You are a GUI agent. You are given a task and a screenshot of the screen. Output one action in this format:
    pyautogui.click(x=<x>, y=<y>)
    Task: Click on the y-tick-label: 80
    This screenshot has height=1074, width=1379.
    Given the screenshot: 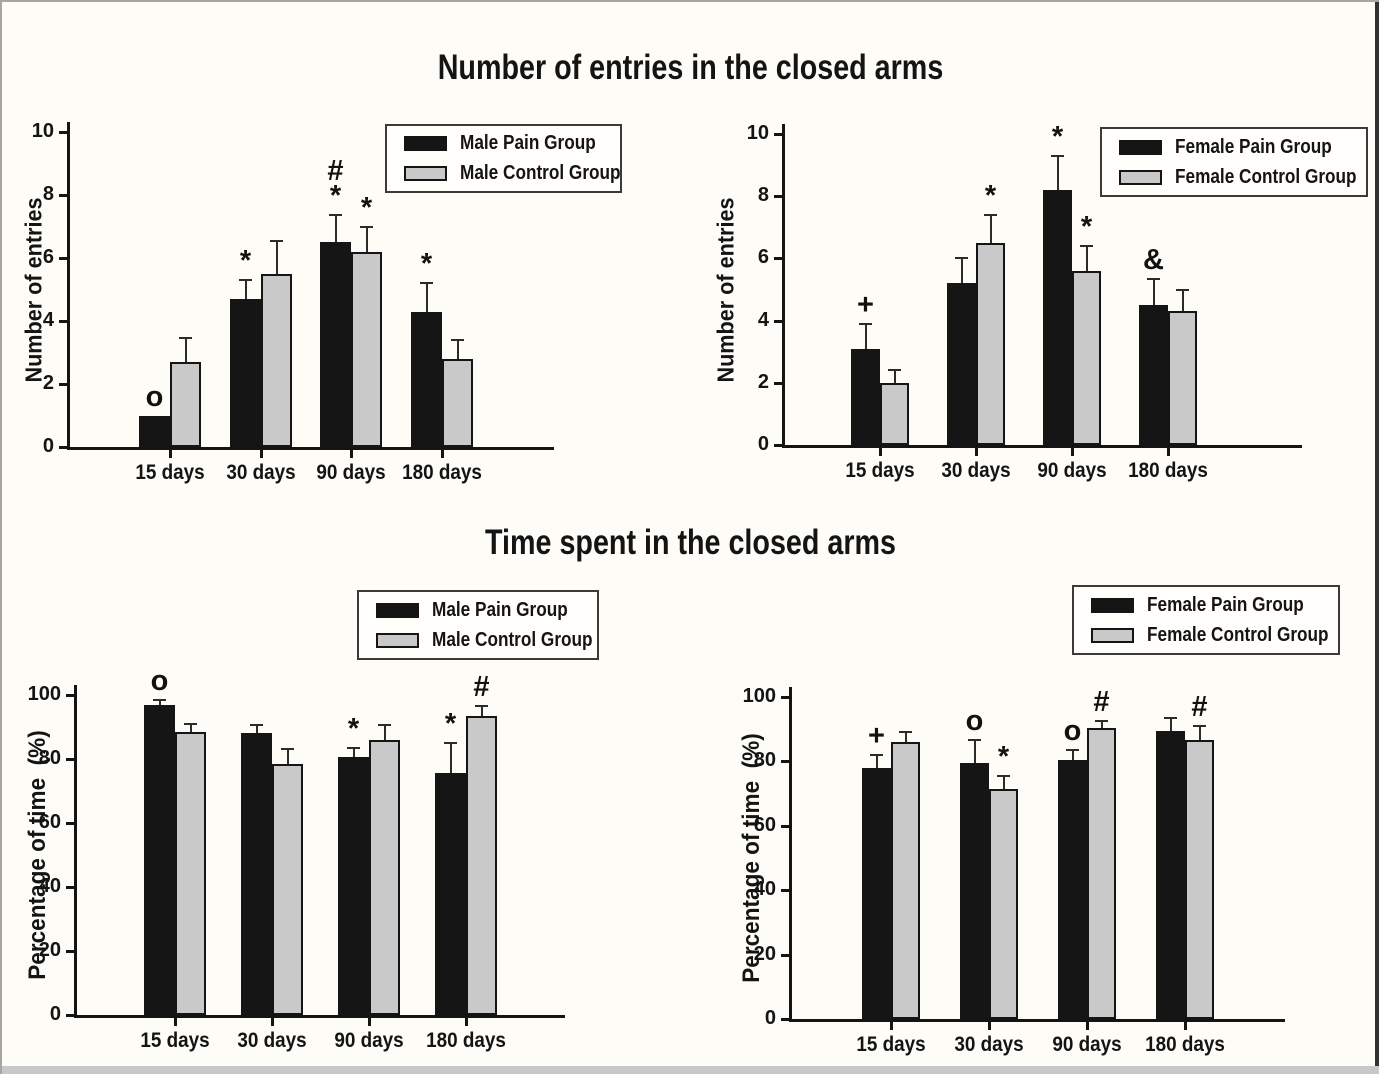 What is the action you would take?
    pyautogui.click(x=49, y=758)
    